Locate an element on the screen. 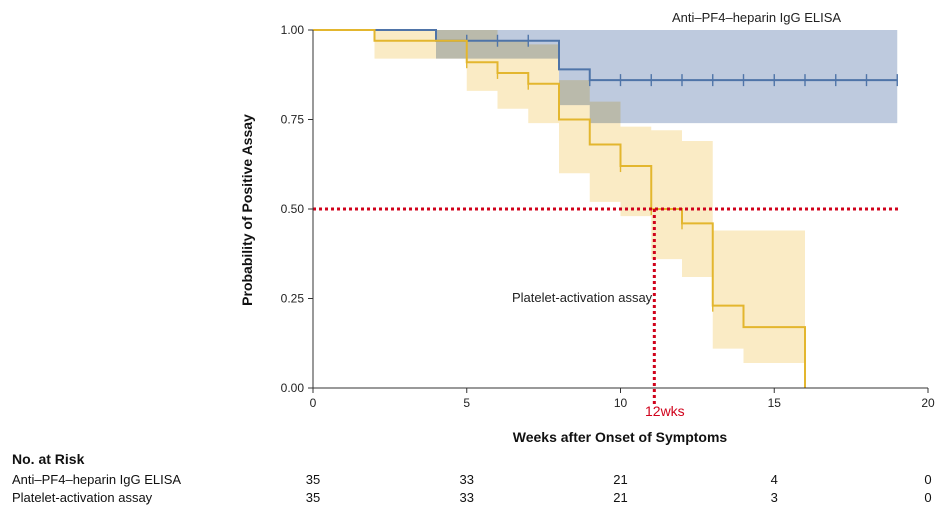 Image resolution: width=938 pixels, height=510 pixels. x-tick-label: 10 is located at coordinates (621, 403).